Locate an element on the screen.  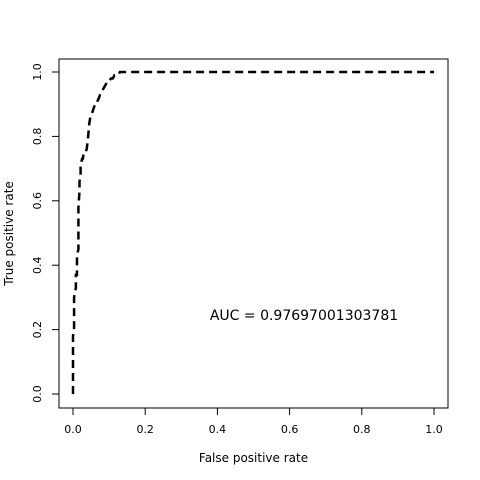
x-axis: 0.0 0.2 0.4 0.6 0.8 1.0 is located at coordinates (253, 421).